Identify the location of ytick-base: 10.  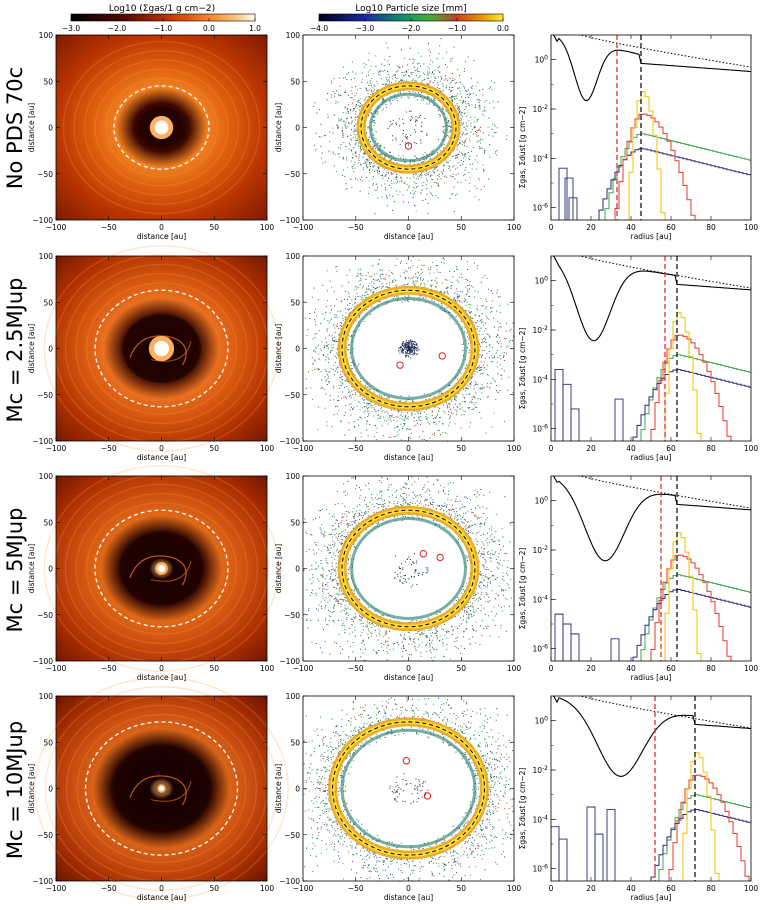
(540, 281).